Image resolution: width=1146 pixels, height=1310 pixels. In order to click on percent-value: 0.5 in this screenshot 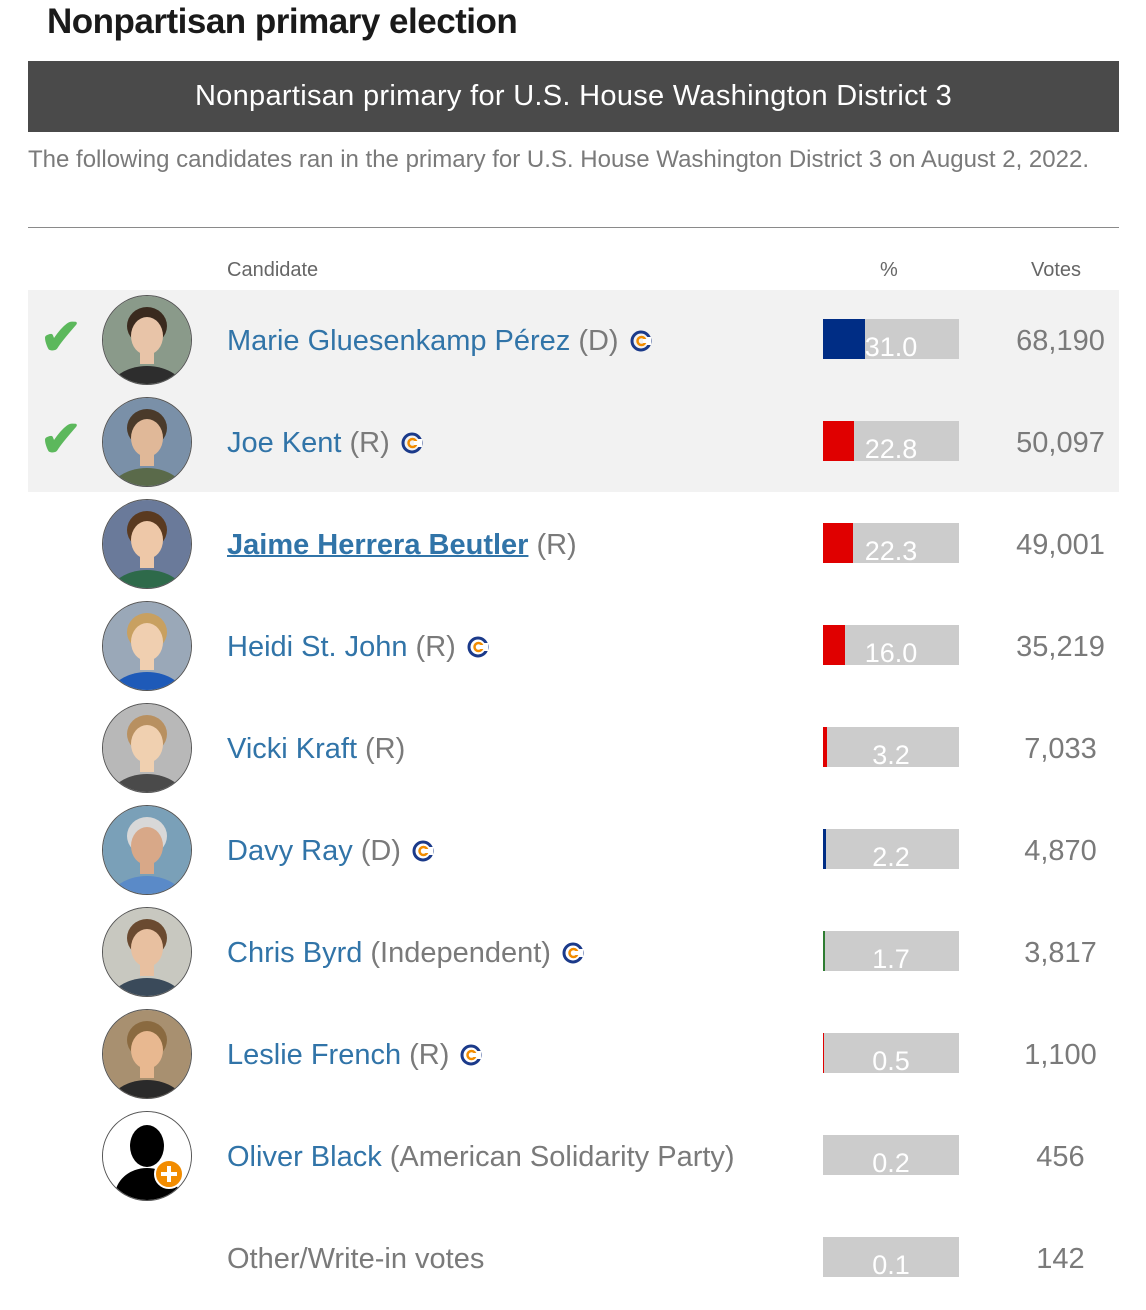, I will do `click(891, 1061)`.